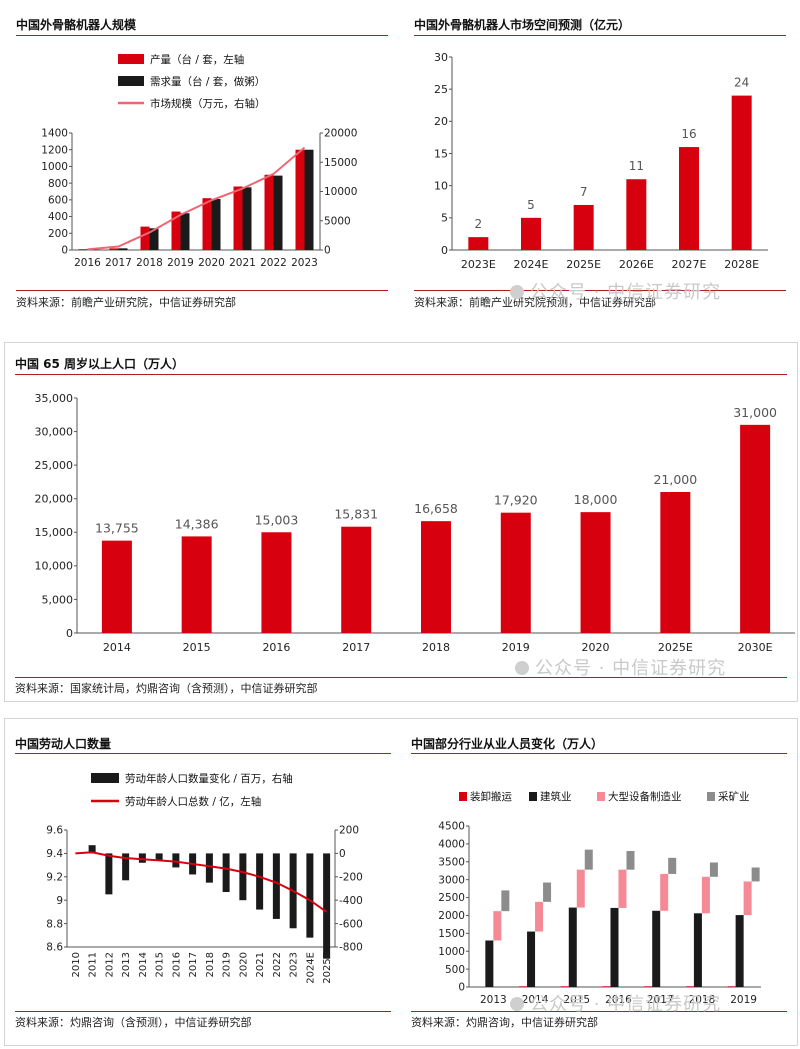 This screenshot has width=800, height=1049. Describe the element at coordinates (54, 877) in the screenshot. I see `left-y-tick-label: 9.2` at that location.